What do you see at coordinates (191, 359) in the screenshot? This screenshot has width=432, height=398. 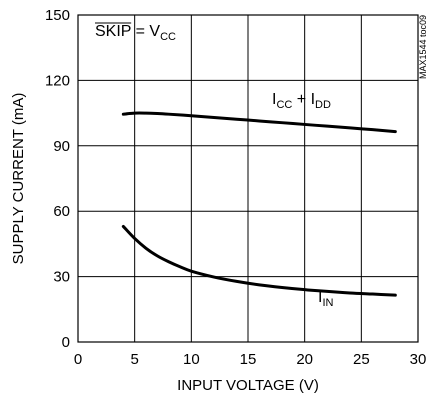 I see `x-tick-label: 10` at bounding box center [191, 359].